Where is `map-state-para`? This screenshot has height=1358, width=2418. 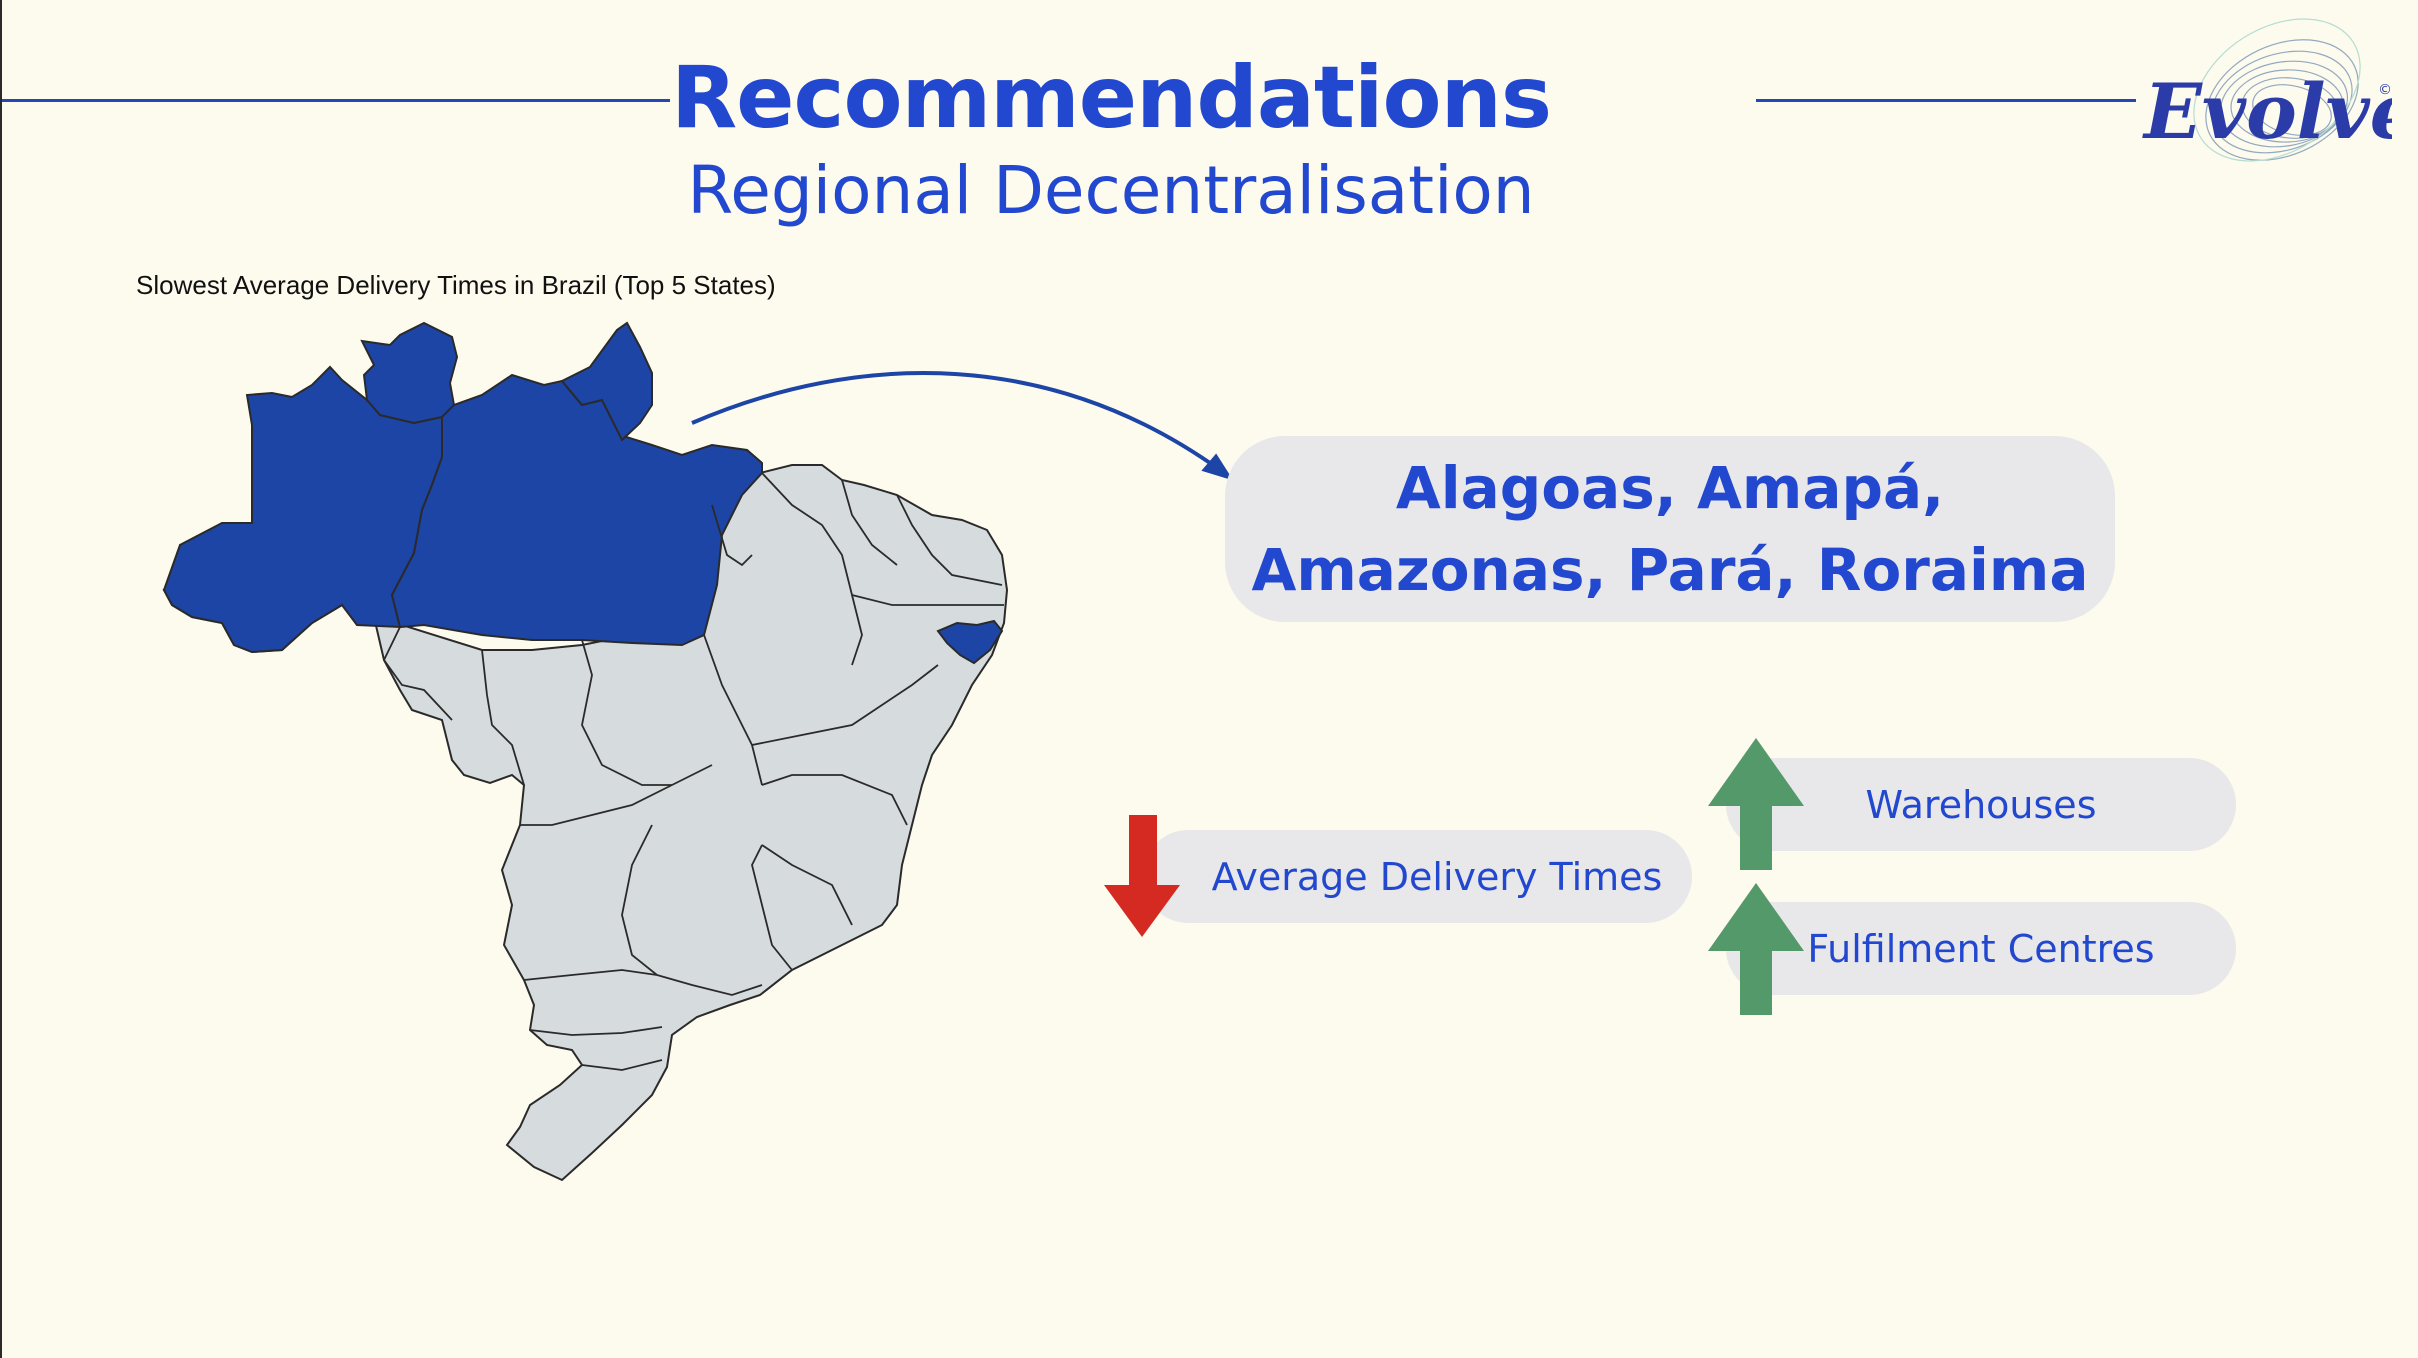
map-state-para is located at coordinates (576, 510).